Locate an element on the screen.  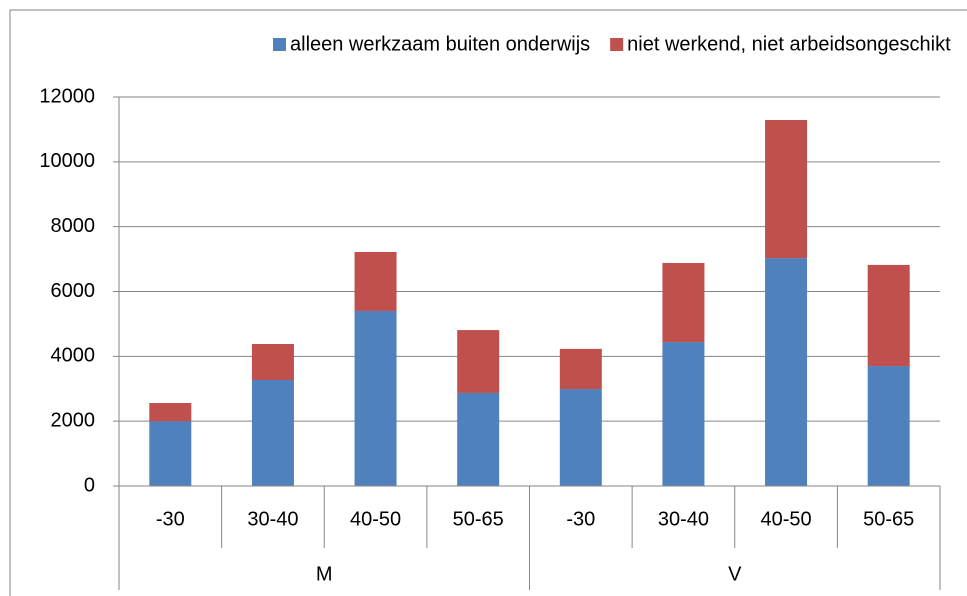
y-tick-label: 6000 is located at coordinates (73, 291).